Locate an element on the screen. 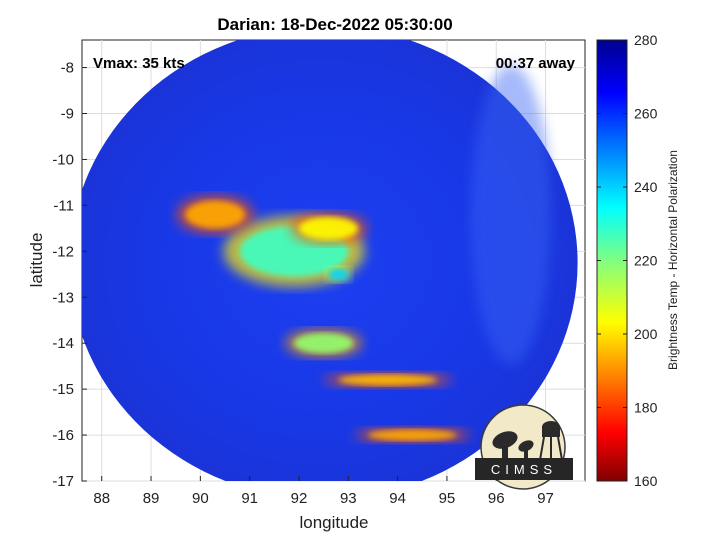 Image resolution: width=720 pixels, height=540 pixels. colorbar-ticks: 280 260 240 220 200 180 160 is located at coordinates (627, 260).